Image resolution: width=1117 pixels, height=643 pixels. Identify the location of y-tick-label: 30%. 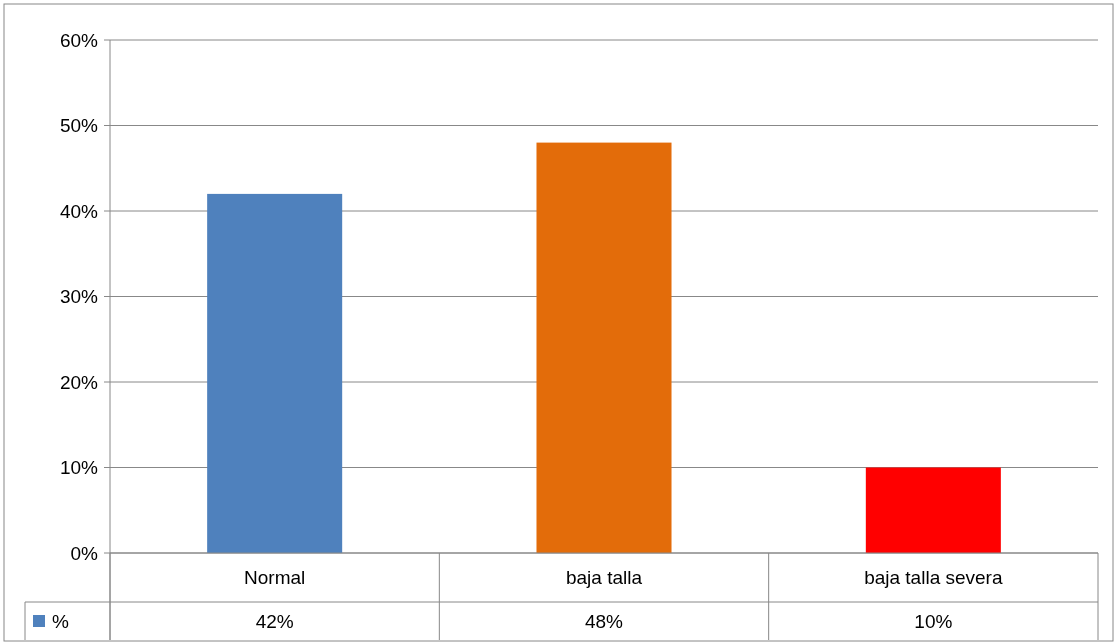
(79, 297).